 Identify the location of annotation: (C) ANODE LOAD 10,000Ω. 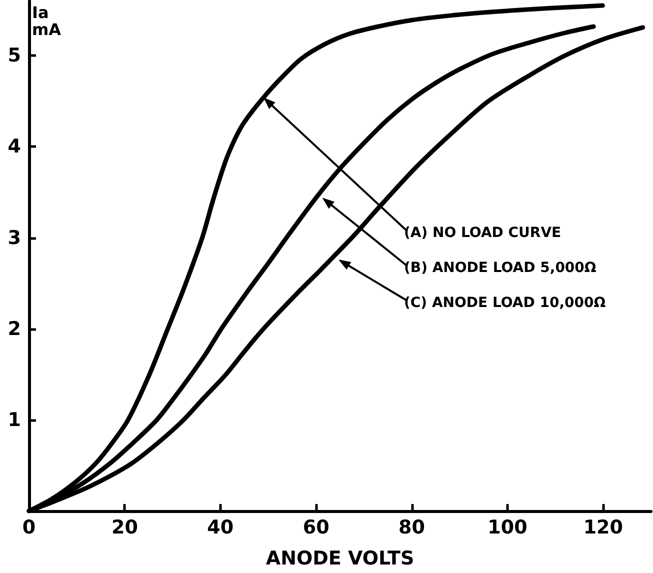
(505, 303).